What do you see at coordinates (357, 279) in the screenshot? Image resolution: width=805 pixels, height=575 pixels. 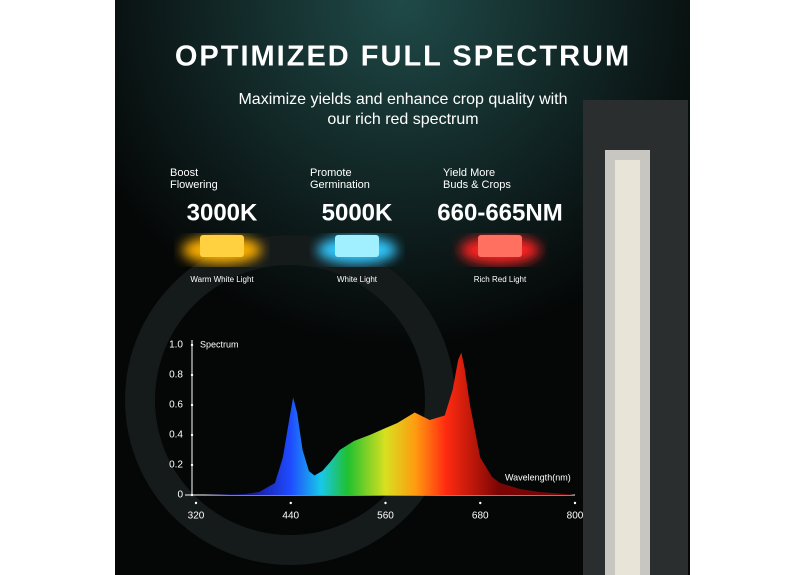 I see `feature-caption: White Light` at bounding box center [357, 279].